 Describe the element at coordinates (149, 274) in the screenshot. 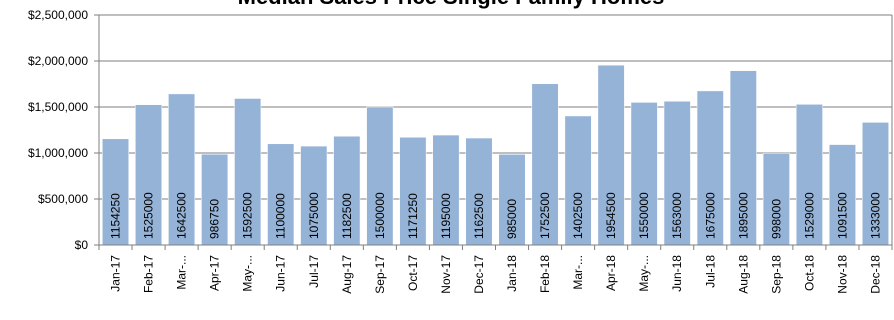

I see `x-tick-label: Feb-17` at that location.